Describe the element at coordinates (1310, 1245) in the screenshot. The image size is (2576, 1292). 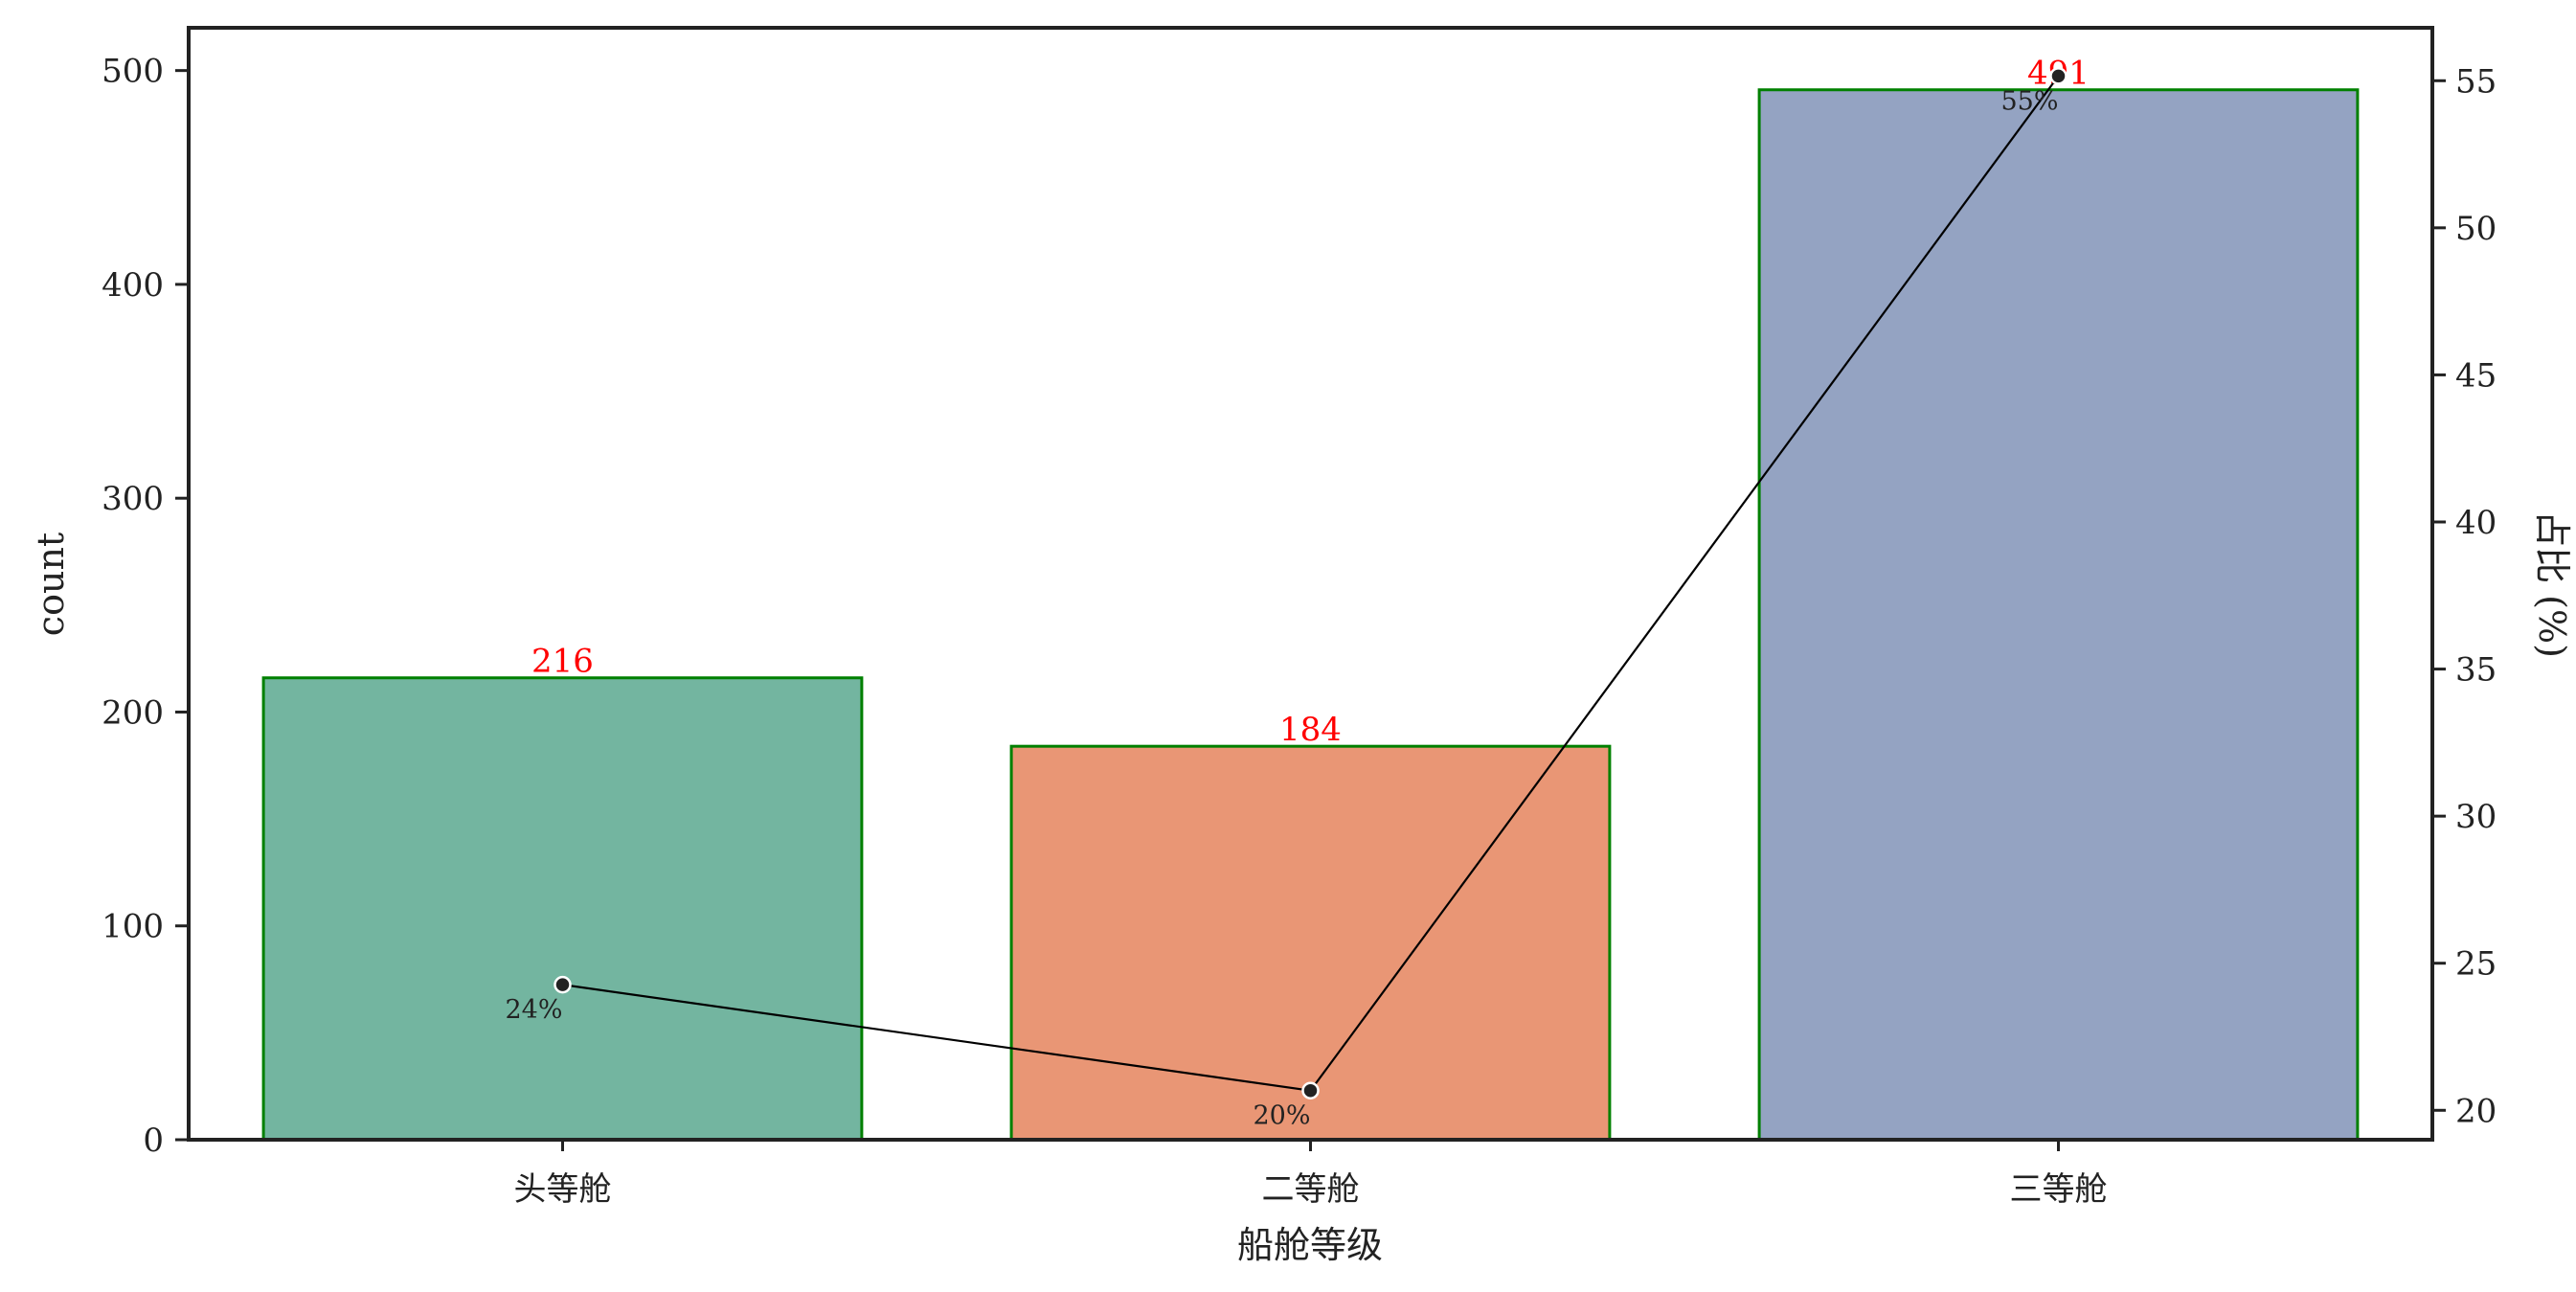
I see `x-axis-label: 船舱等级` at that location.